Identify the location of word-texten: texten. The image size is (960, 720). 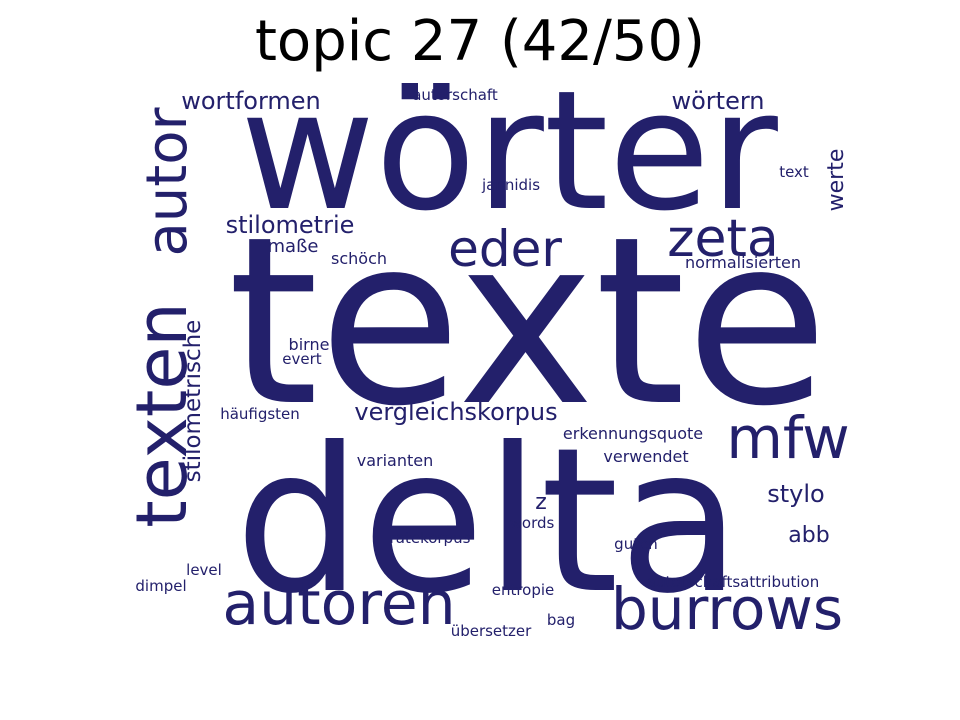
(162, 415).